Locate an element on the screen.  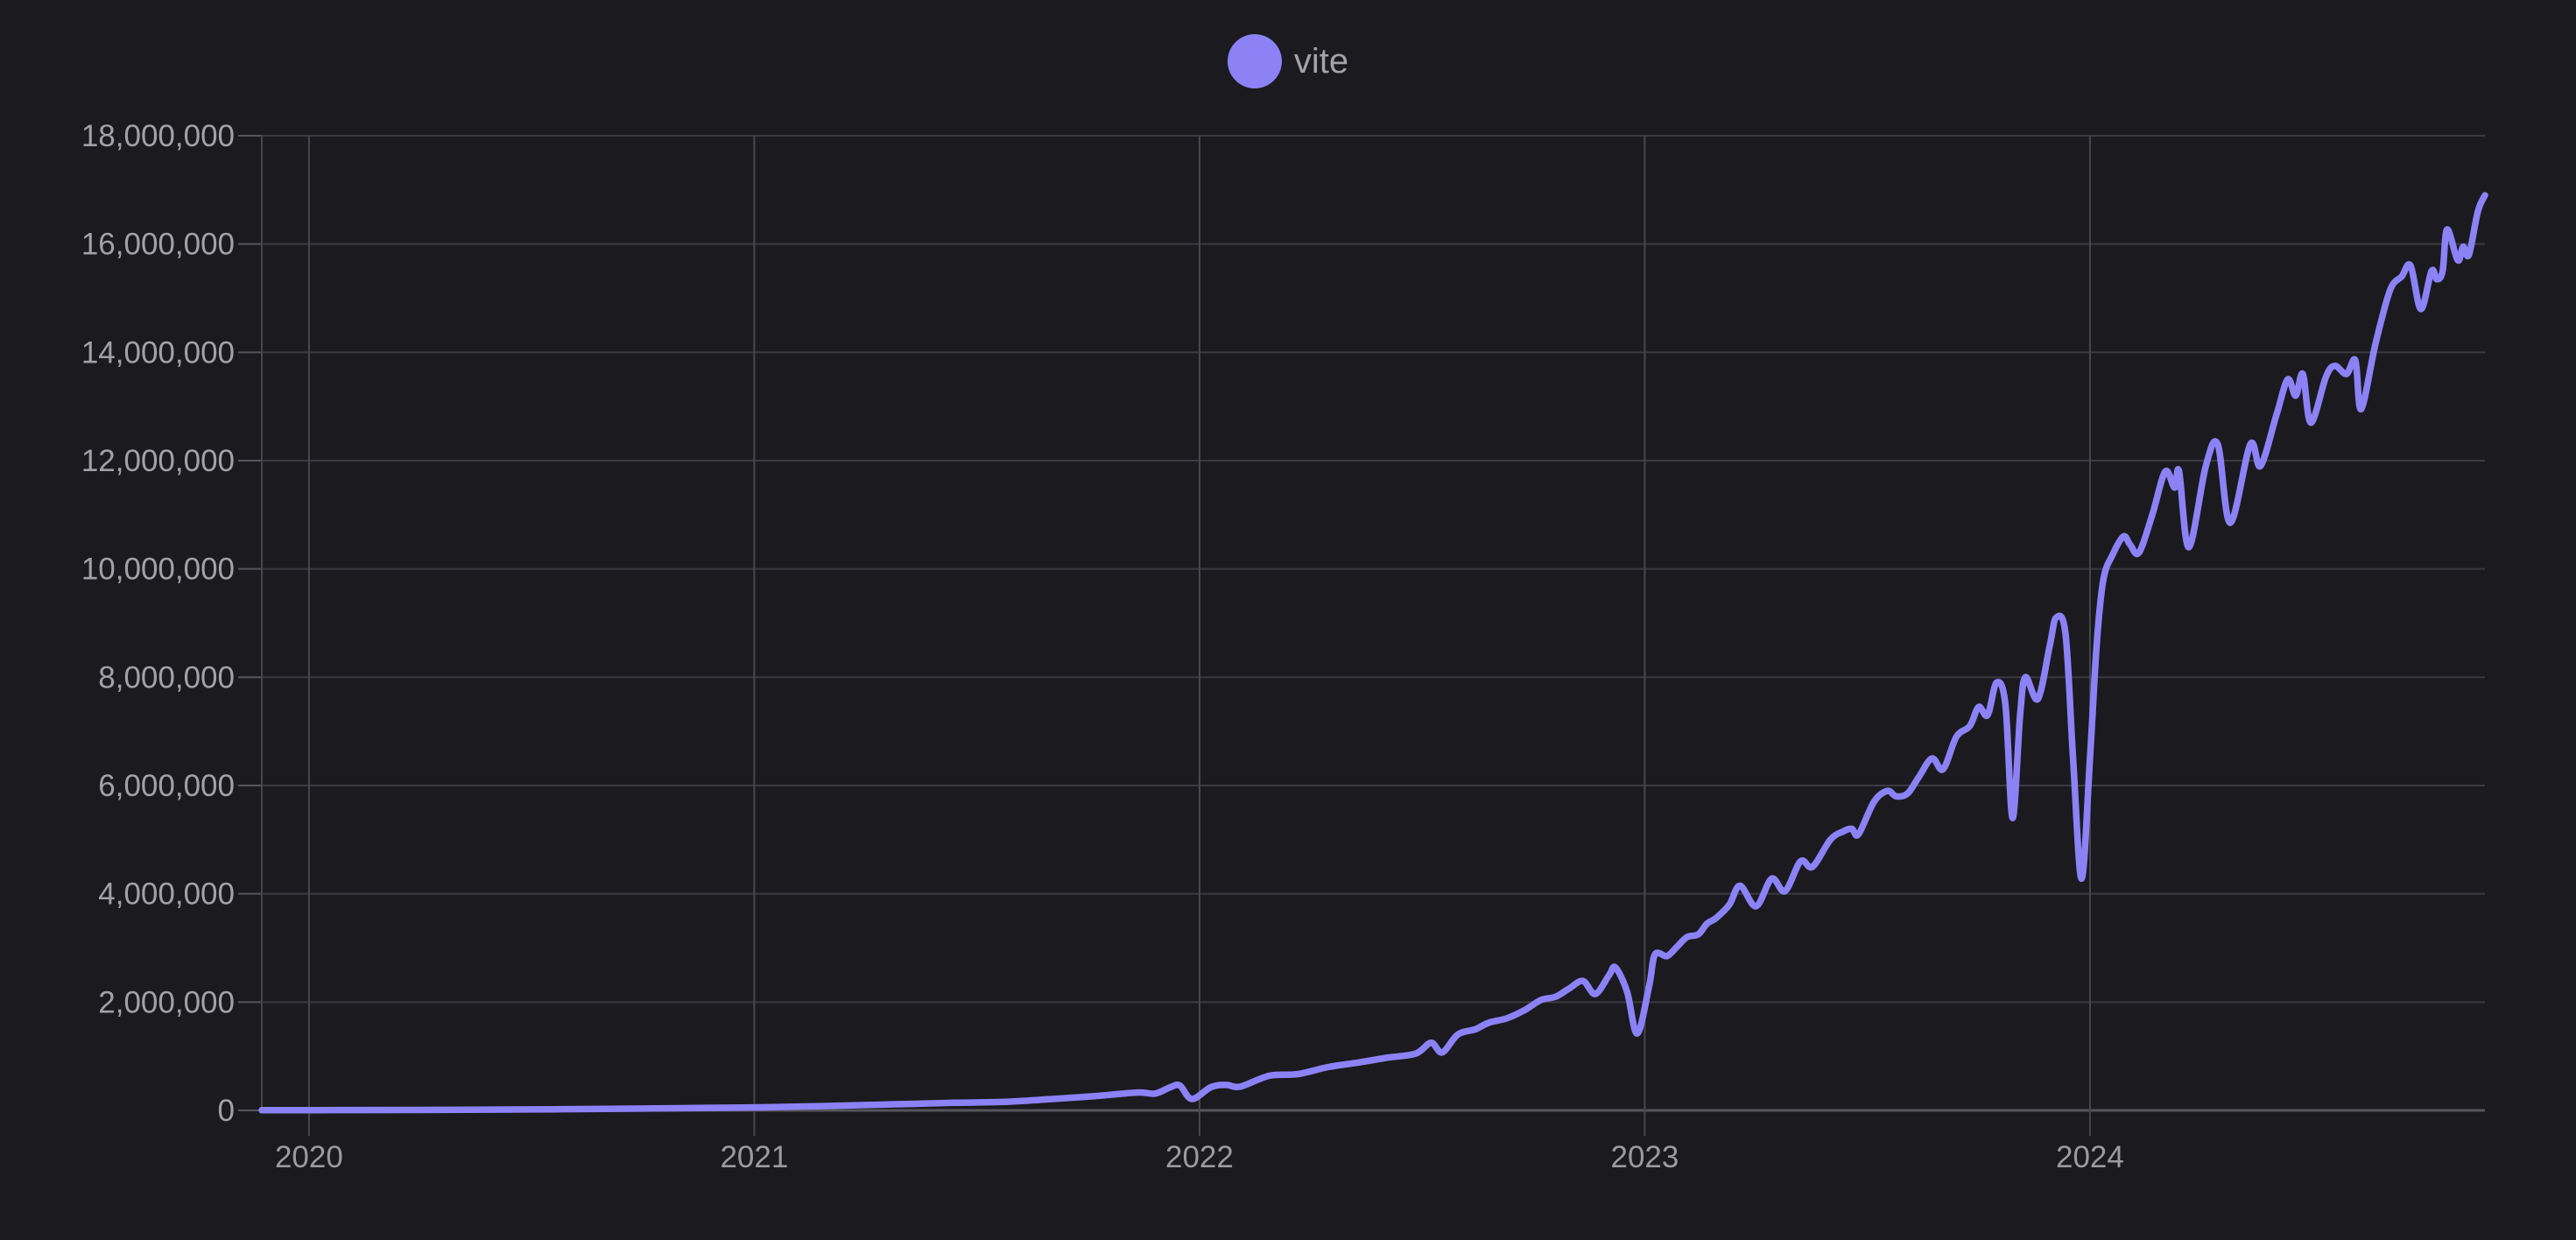
legend-item-vite: vite is located at coordinates (1288, 61).